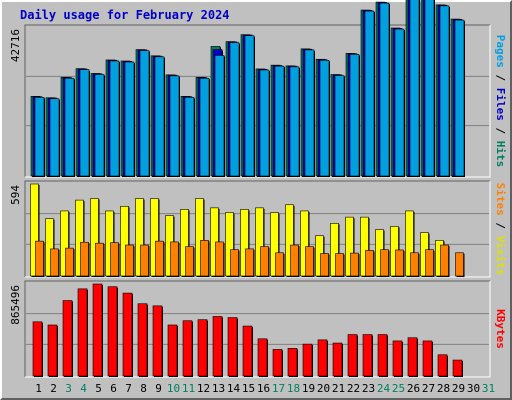 The width and height of the screenshot is (512, 400). Describe the element at coordinates (68, 388) in the screenshot. I see `x-tick-label-3: 3` at that location.